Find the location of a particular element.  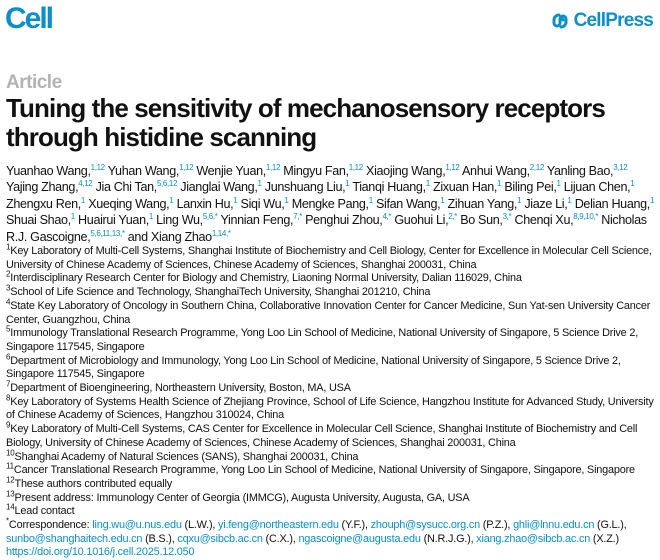

author: Sifan Wang,1 is located at coordinates (410, 203).